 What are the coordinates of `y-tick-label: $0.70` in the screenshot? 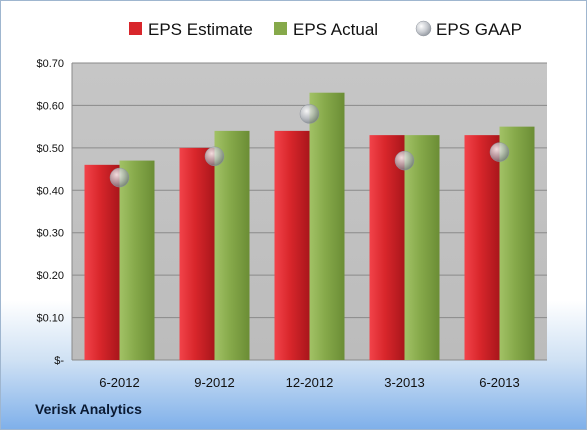 It's located at (50, 64).